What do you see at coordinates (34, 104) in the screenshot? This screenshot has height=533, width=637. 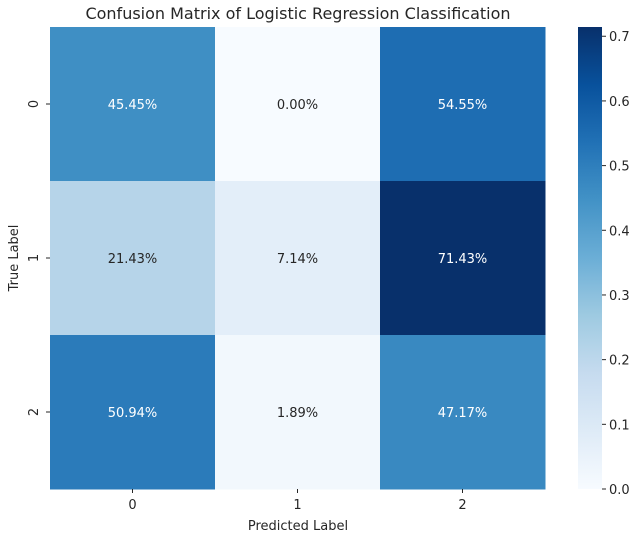 I see `y-tick-label: 0` at bounding box center [34, 104].